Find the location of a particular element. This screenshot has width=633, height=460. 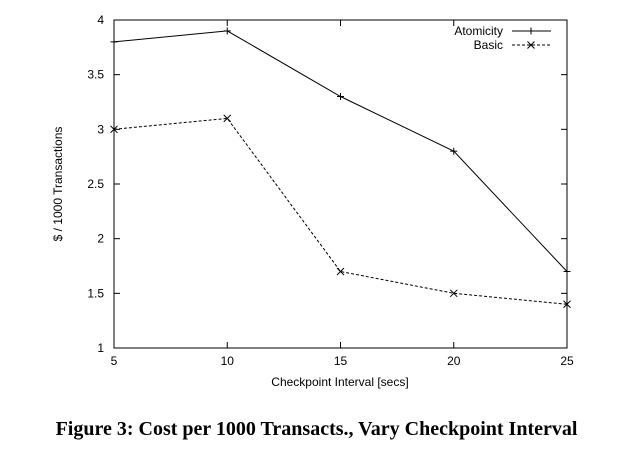

y-tick-label: 1 is located at coordinates (100, 348).